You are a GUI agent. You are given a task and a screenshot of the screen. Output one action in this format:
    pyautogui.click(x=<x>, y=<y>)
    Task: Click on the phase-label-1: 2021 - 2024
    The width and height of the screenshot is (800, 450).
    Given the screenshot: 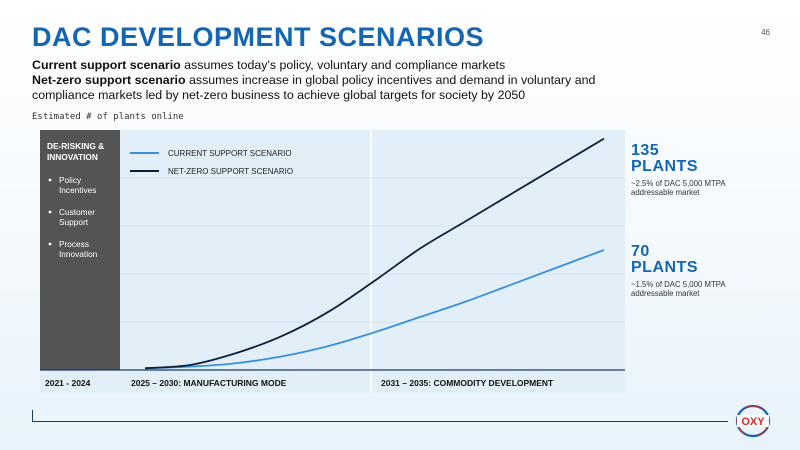 What is the action you would take?
    pyautogui.click(x=68, y=383)
    